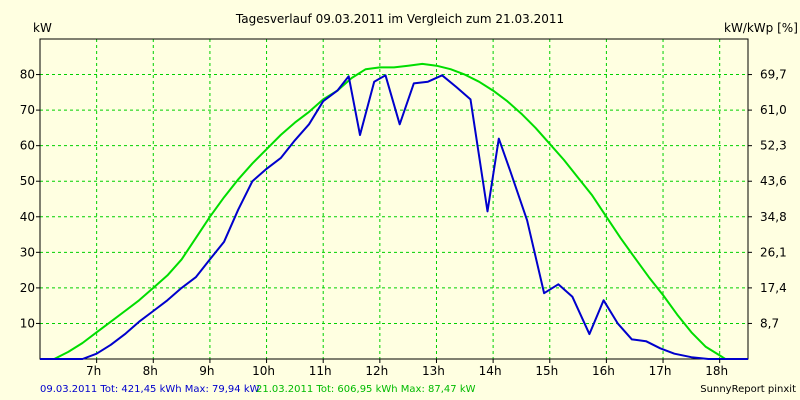 This screenshot has height=400, width=800. Describe the element at coordinates (490, 371) in the screenshot. I see `x-tick-label: 14h` at that location.